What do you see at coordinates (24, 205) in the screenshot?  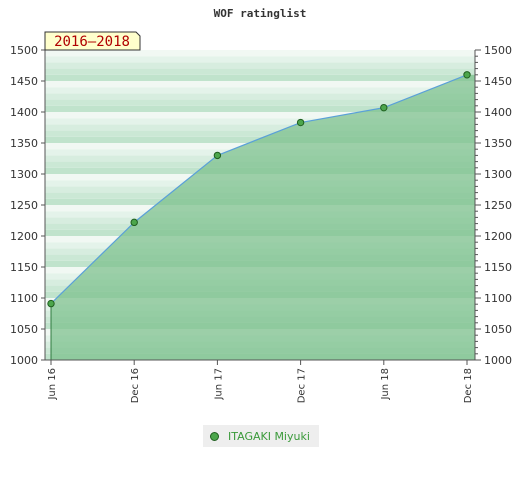 I see `y-tick-label-left: 1250` at bounding box center [24, 205].